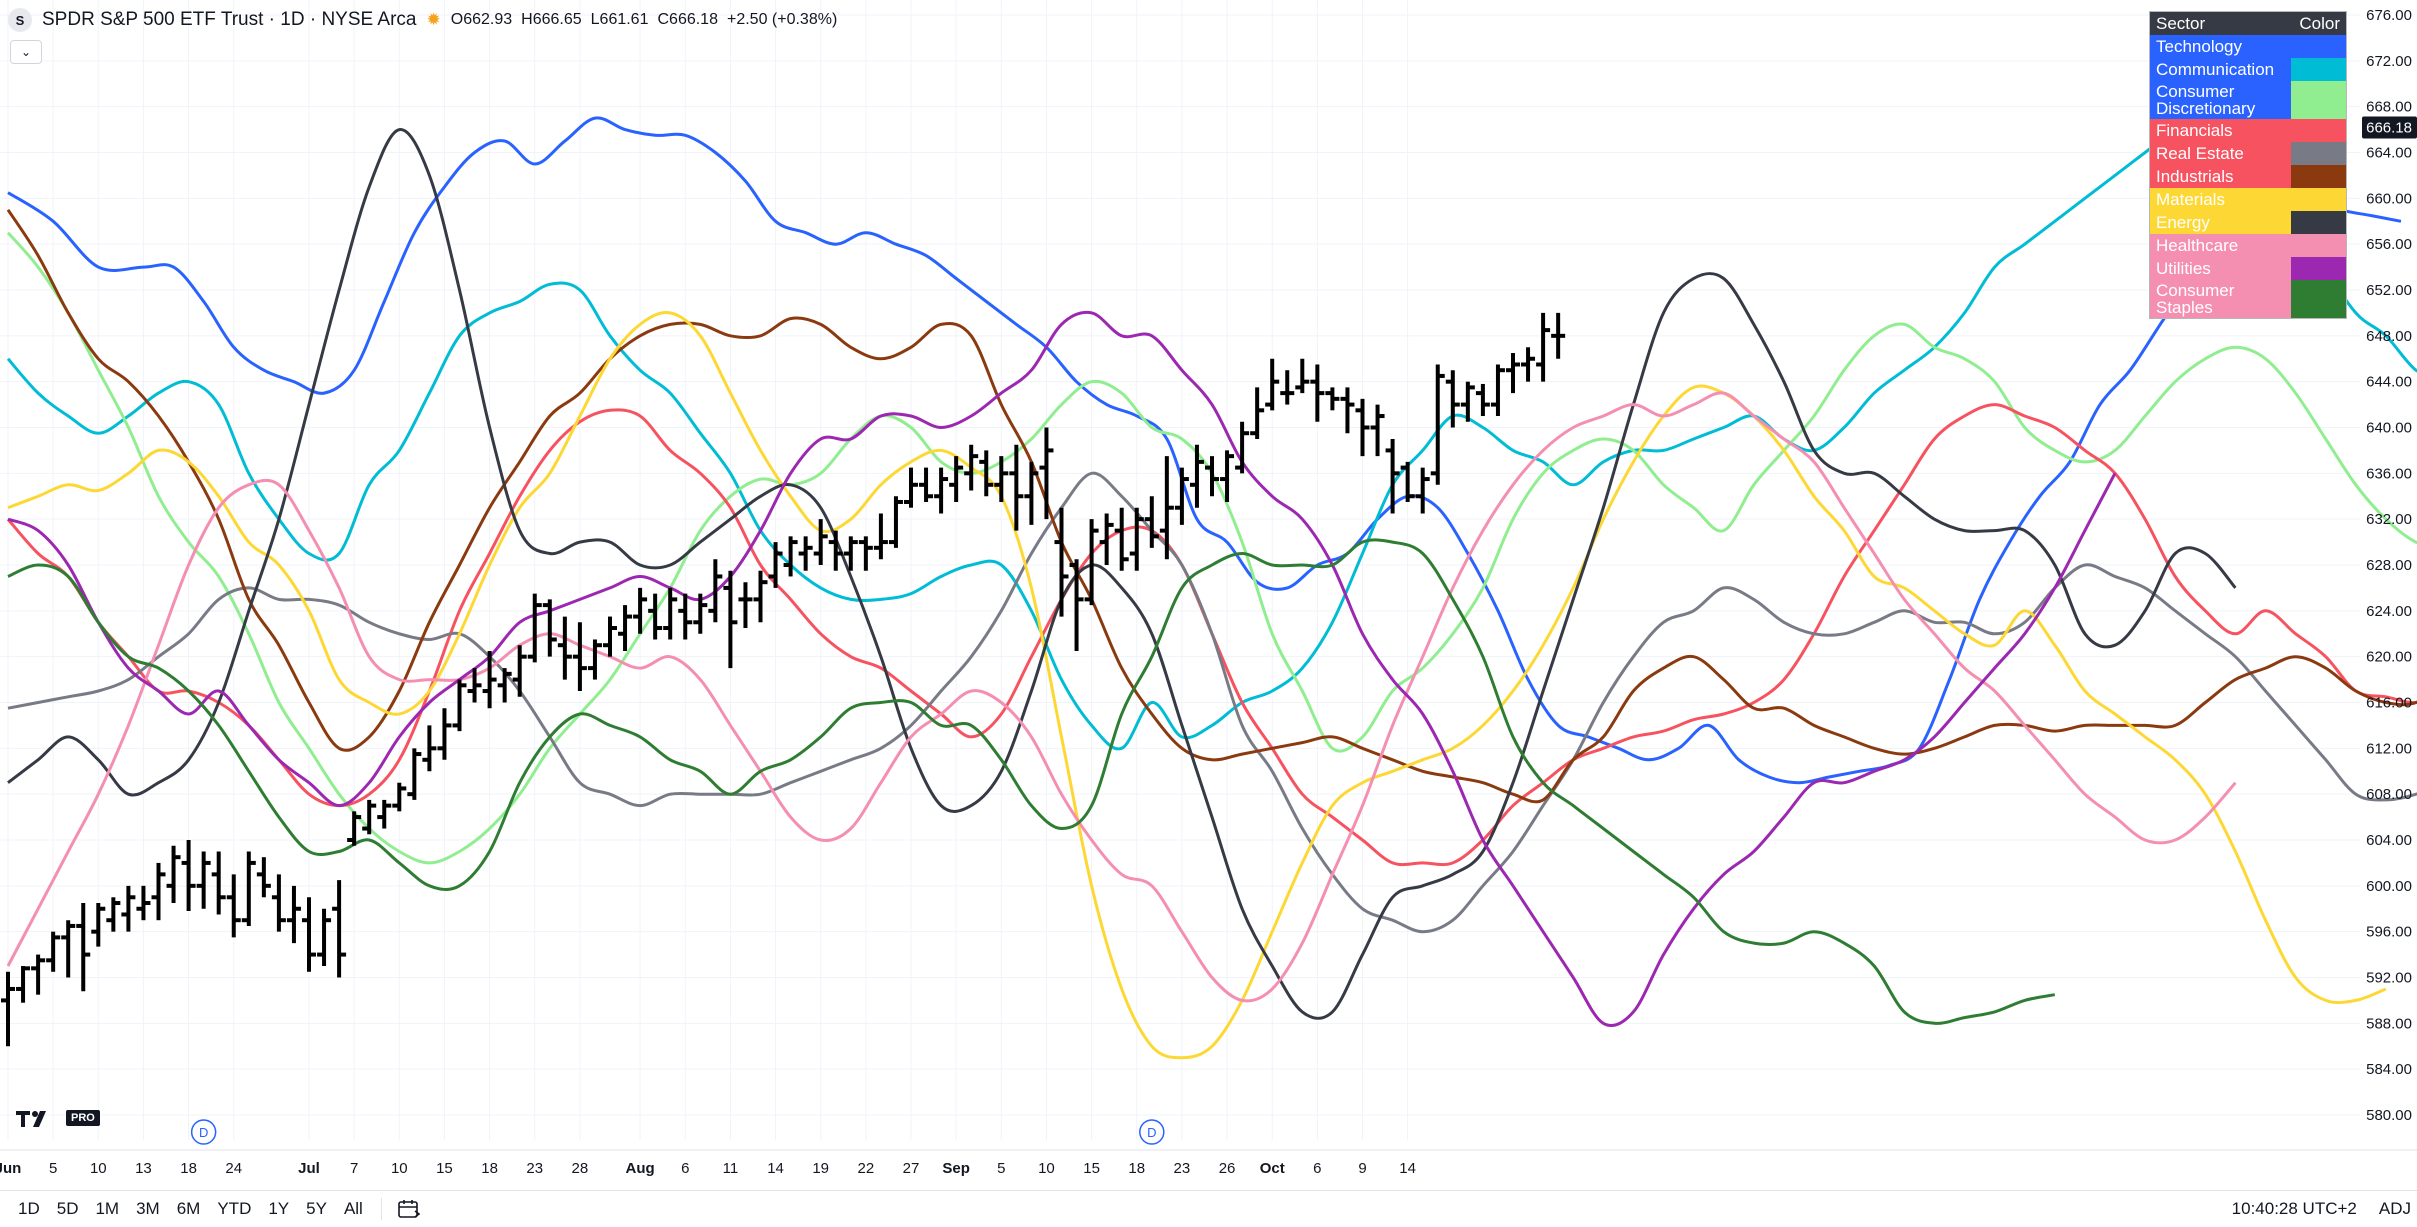 The width and height of the screenshot is (2417, 1227). I want to click on symbol-logo: S, so click(20, 20).